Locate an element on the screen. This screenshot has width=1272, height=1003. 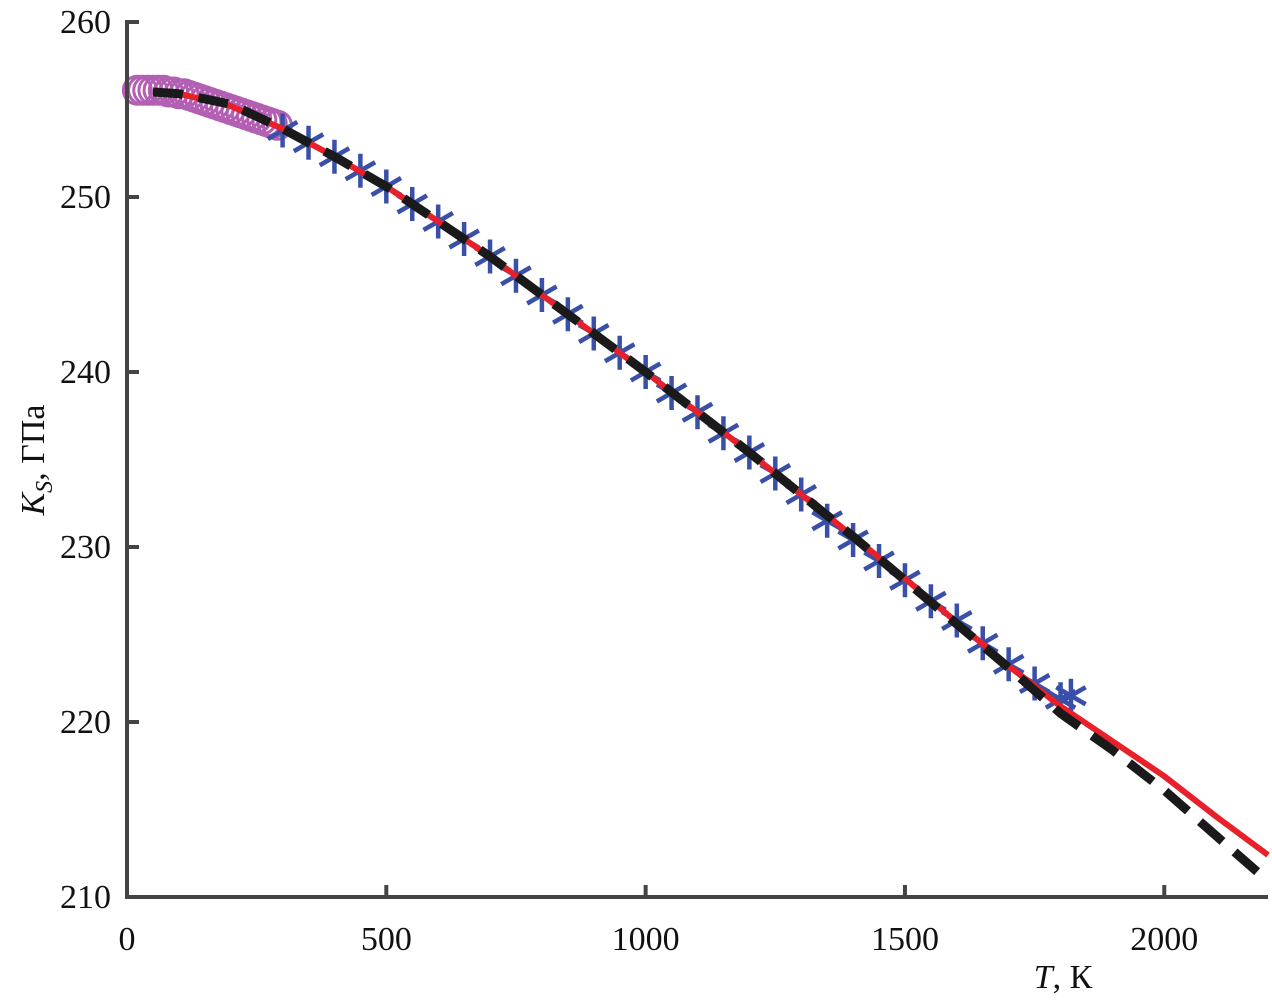
x-tick-label: 0 is located at coordinates (127, 939).